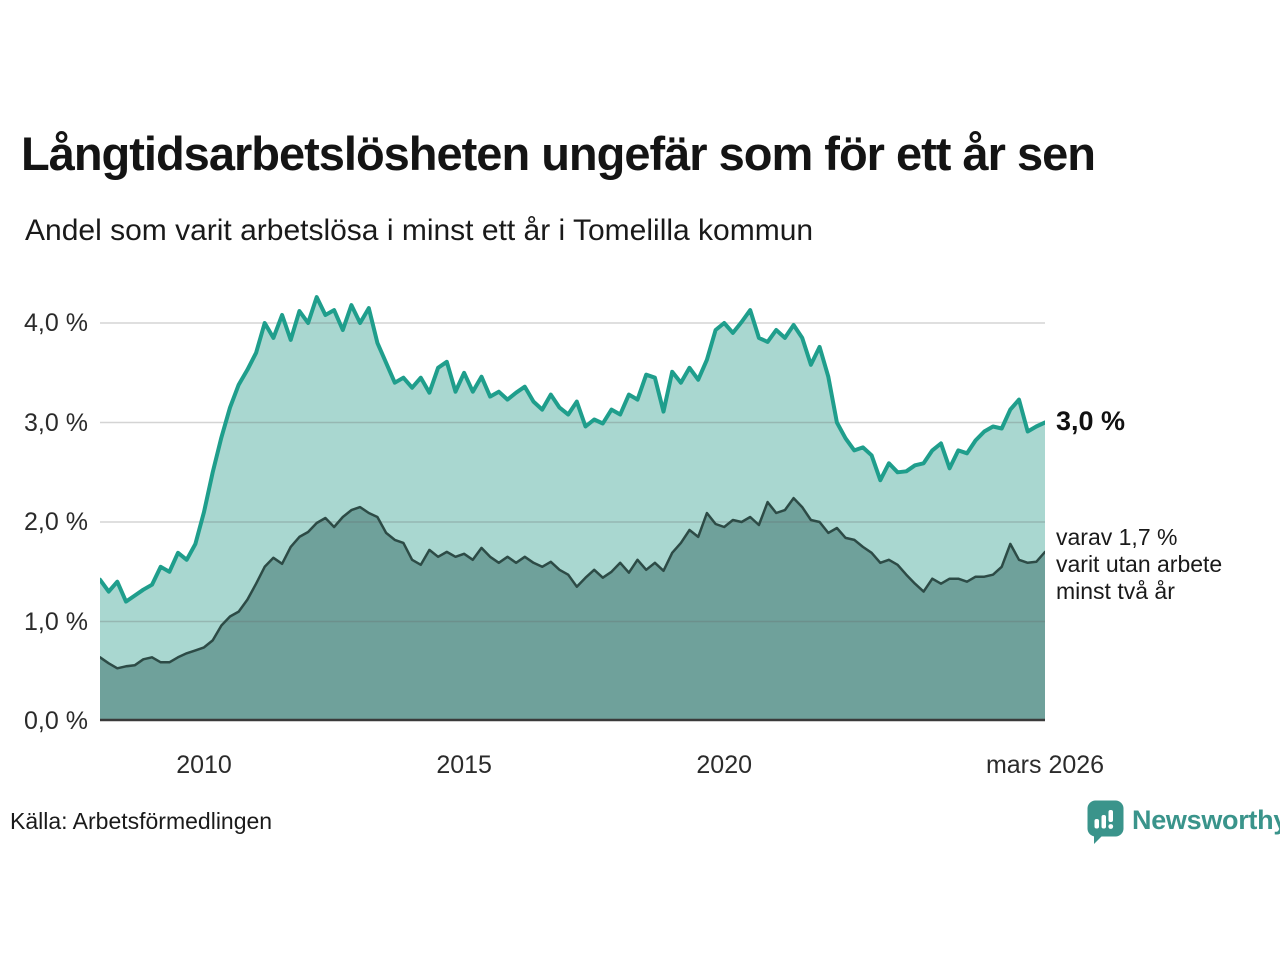 This screenshot has width=1280, height=960. Describe the element at coordinates (1206, 820) in the screenshot. I see `newsworthy-wordmark: Newsworthy` at that location.